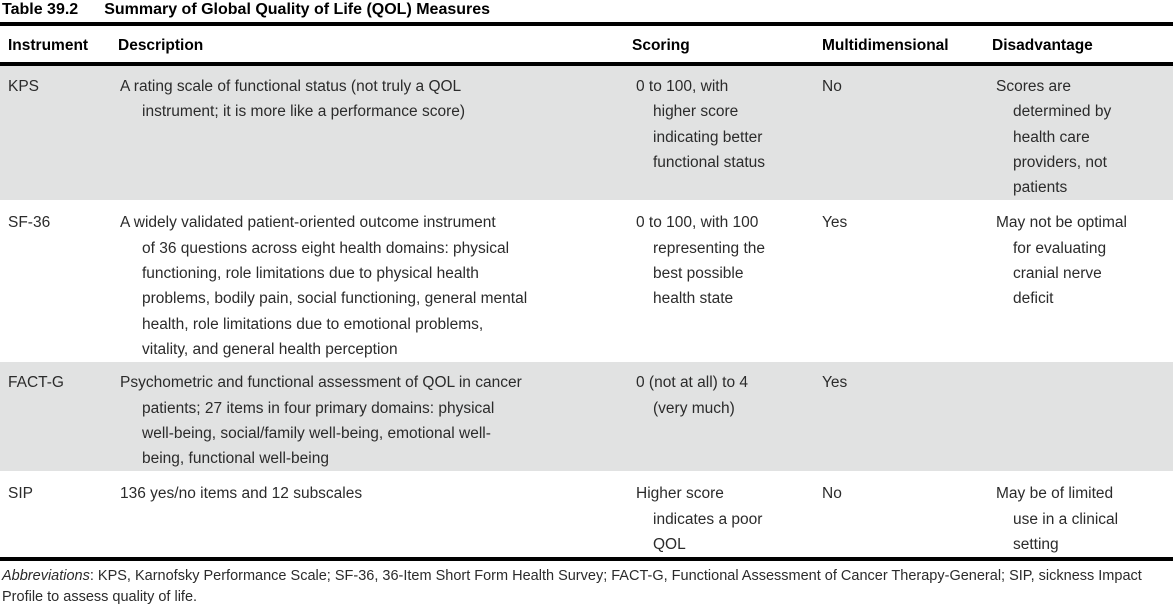 Image resolution: width=1173 pixels, height=610 pixels. What do you see at coordinates (586, 24) in the screenshot?
I see `divider-below-caption` at bounding box center [586, 24].